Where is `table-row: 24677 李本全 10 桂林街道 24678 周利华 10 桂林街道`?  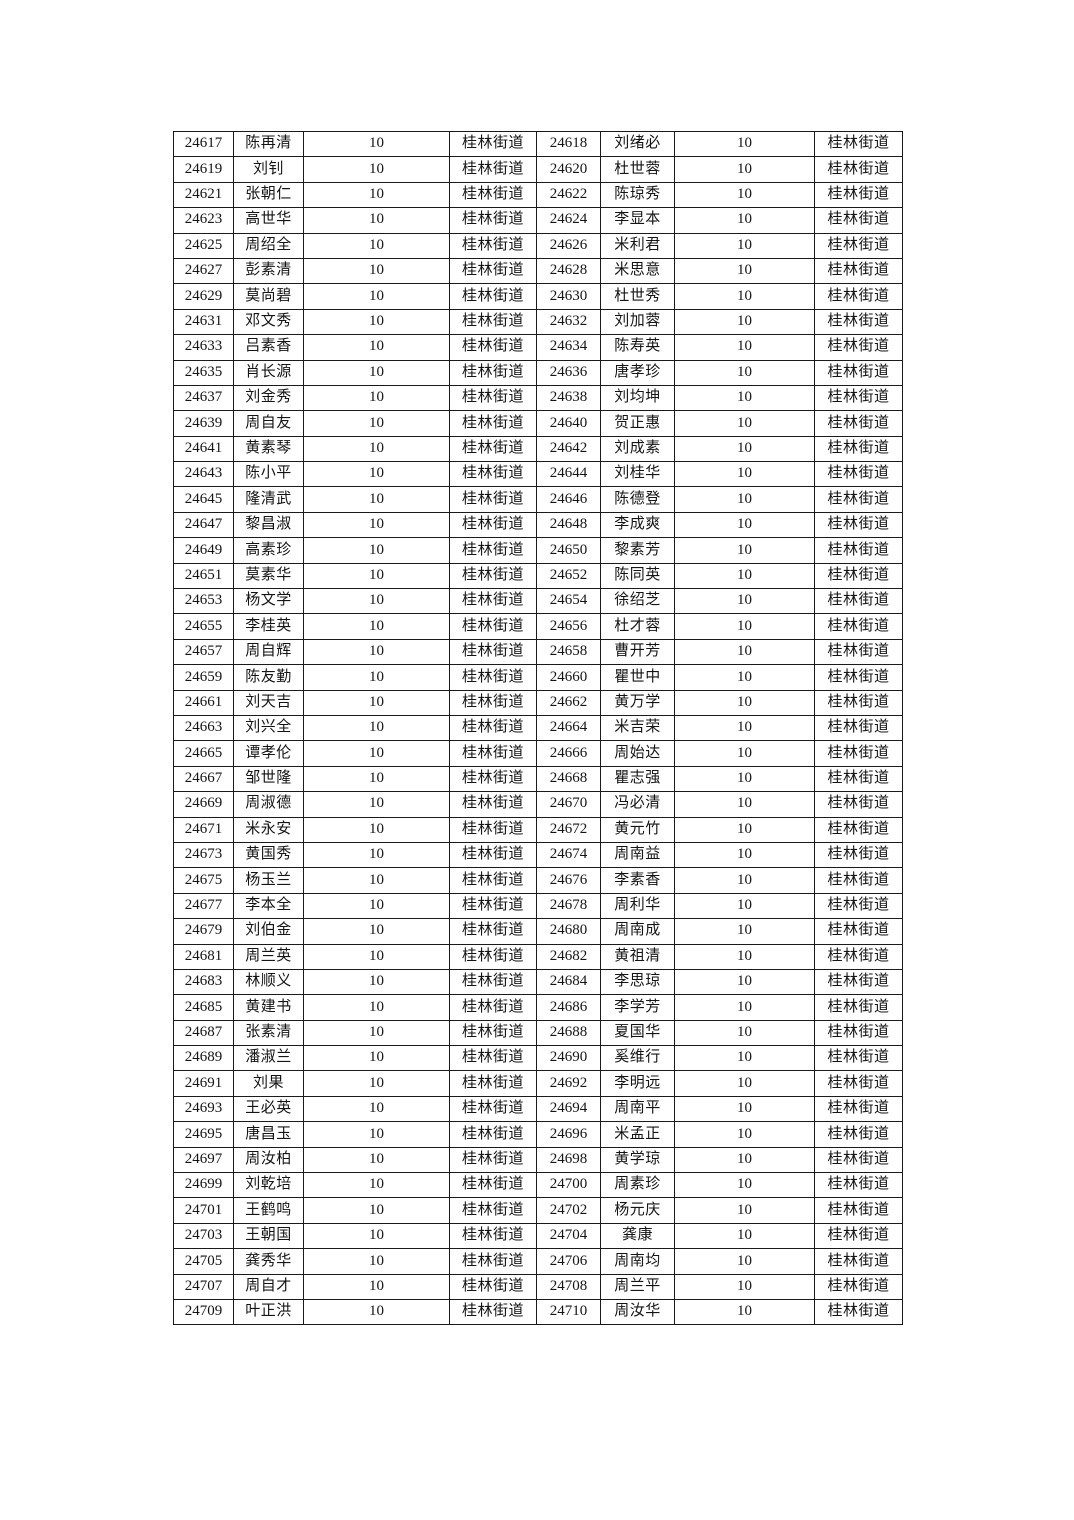
table-row: 24677 李本全 10 桂林街道 24678 周利华 10 桂林街道 is located at coordinates (538, 906).